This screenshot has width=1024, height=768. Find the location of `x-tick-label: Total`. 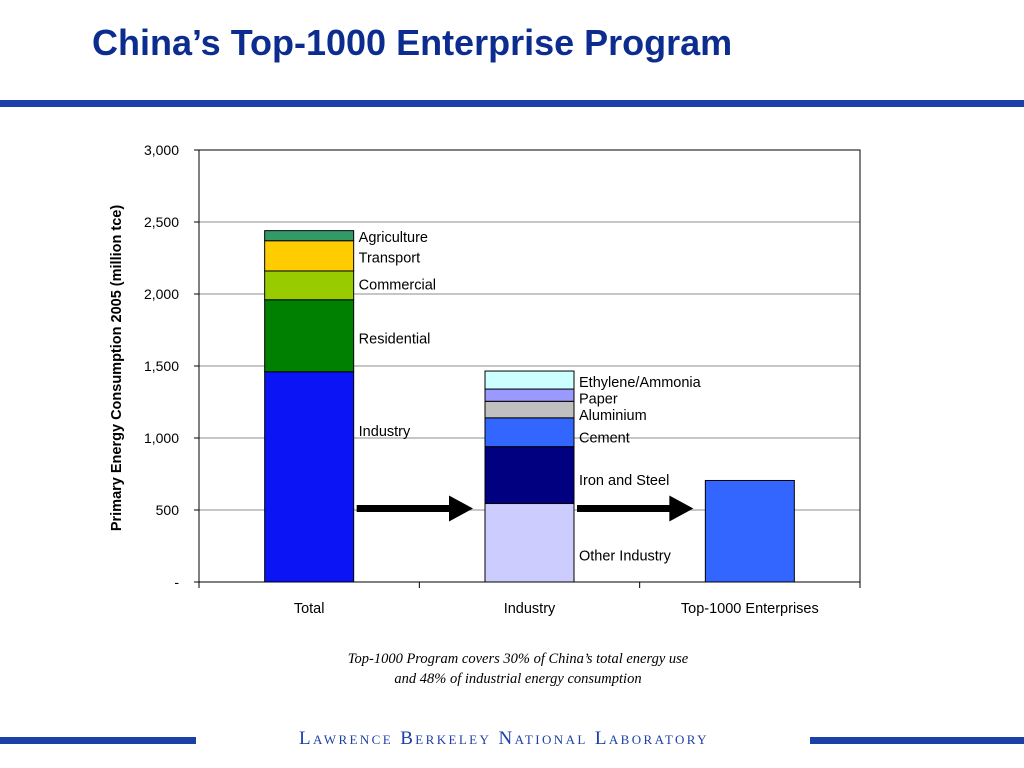

x-tick-label: Total is located at coordinates (309, 609).